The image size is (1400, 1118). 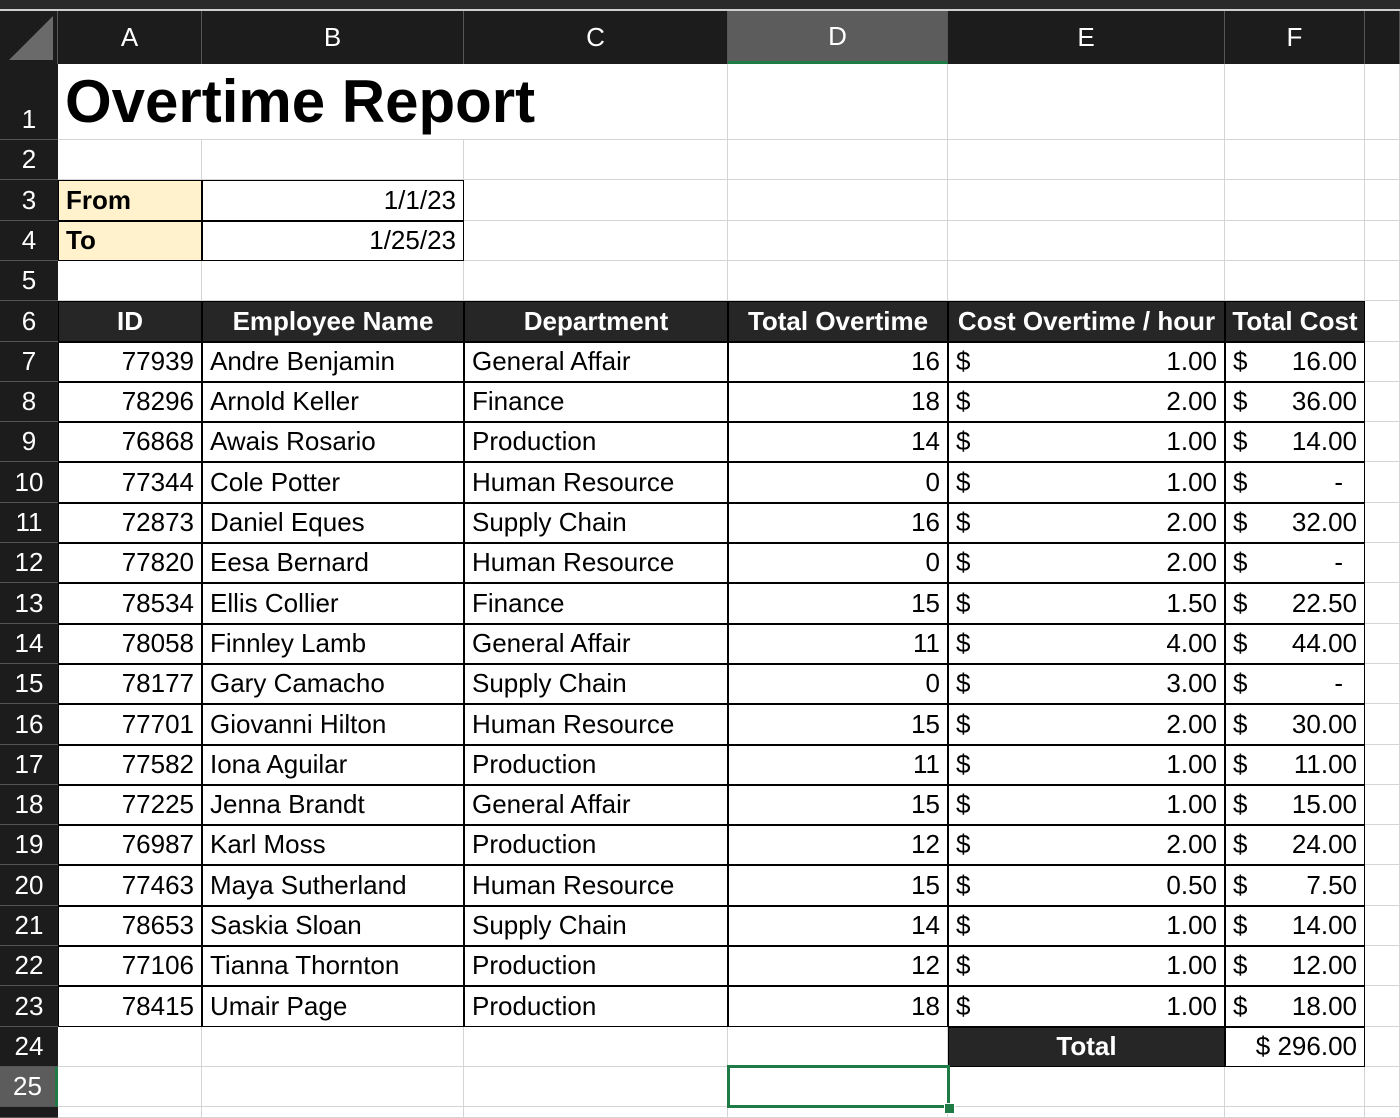 I want to click on cell-G10, so click(x=1382, y=482).